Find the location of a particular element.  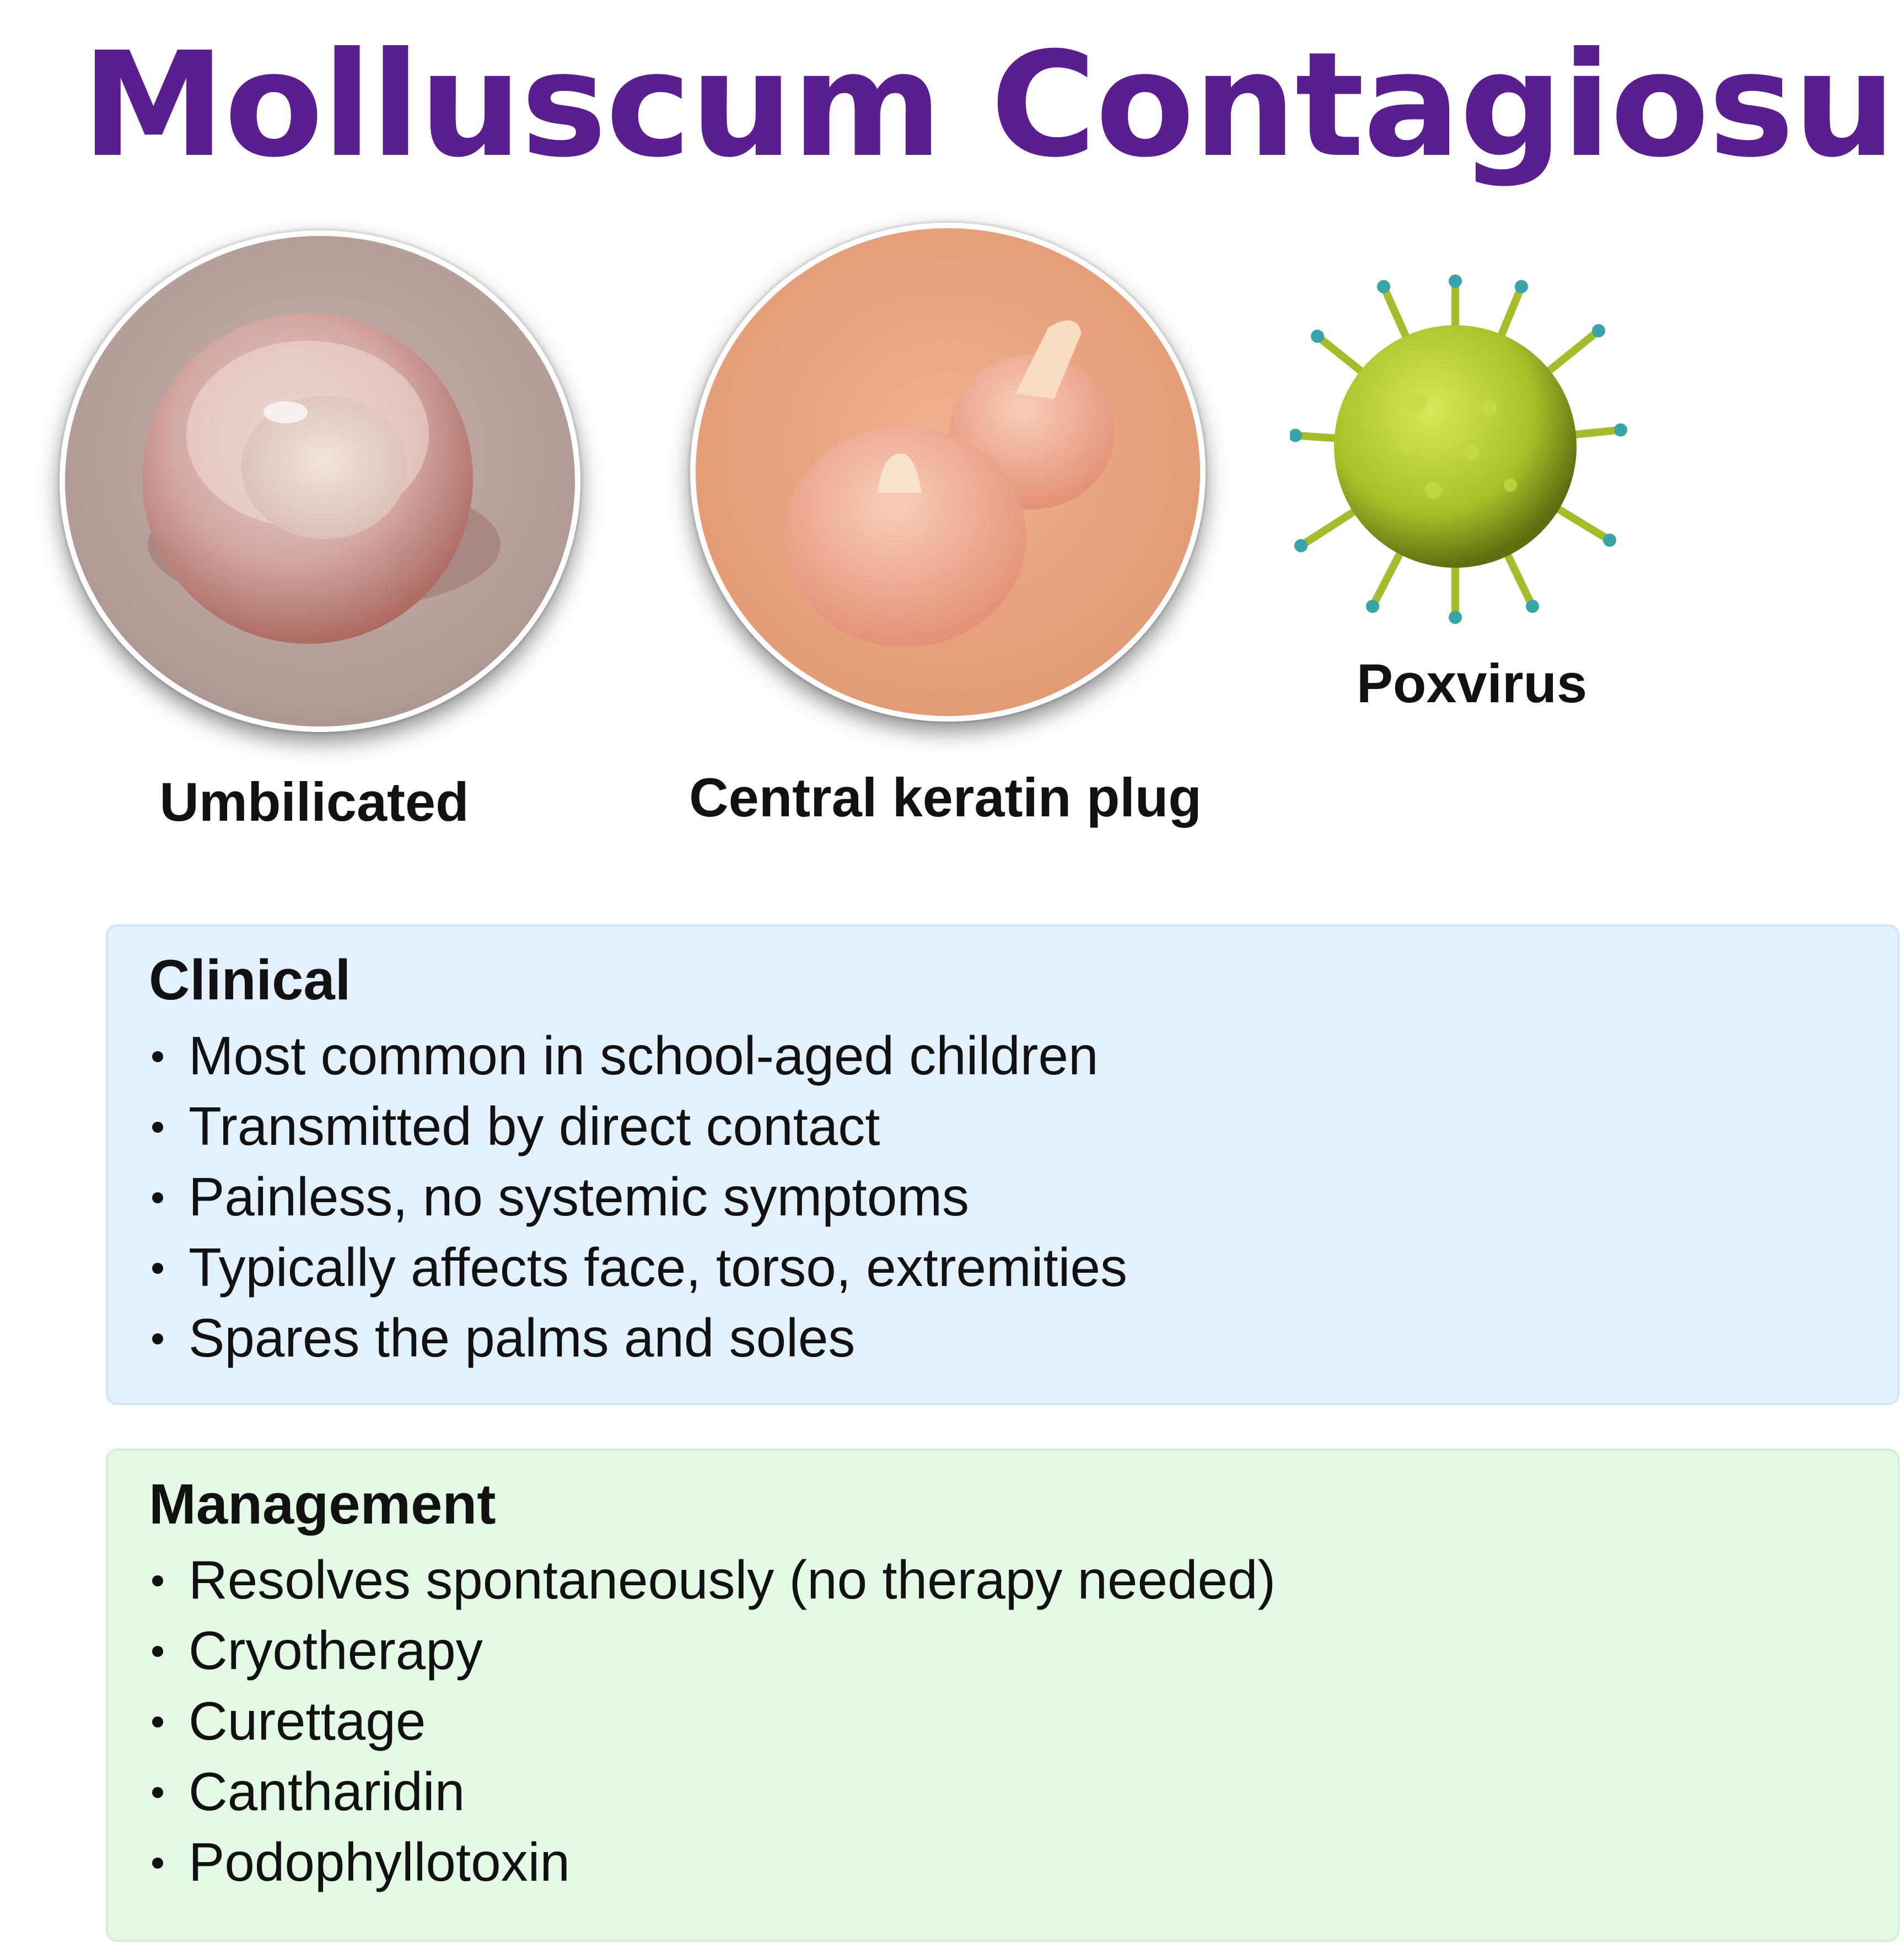

list-item: Transmitted by direct contact is located at coordinates (1023, 1126).